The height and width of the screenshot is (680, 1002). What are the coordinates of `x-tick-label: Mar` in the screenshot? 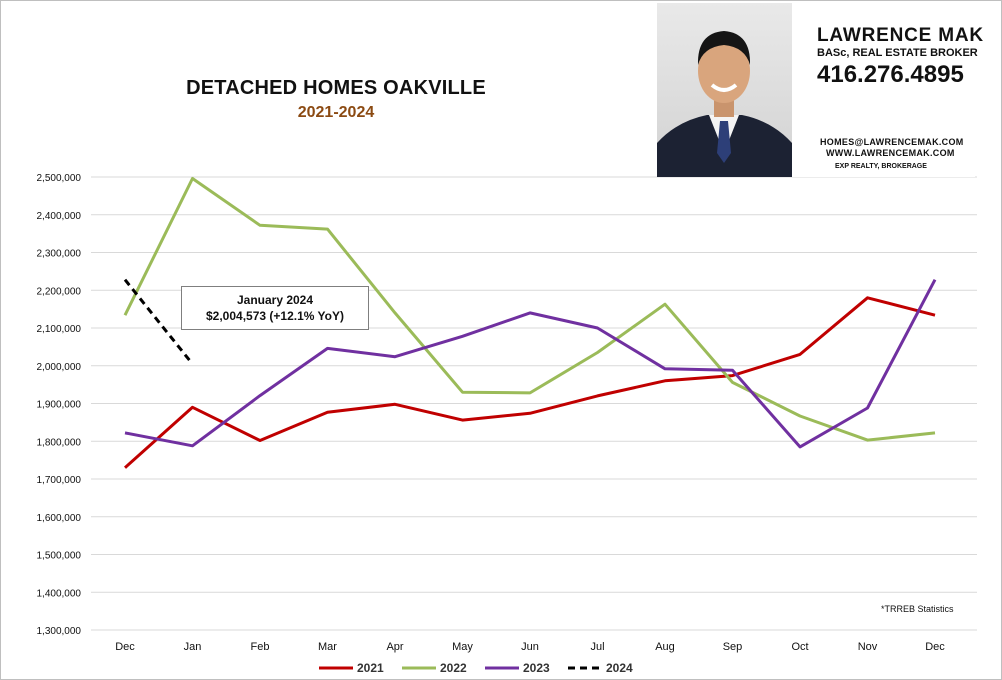 It's located at (327, 647).